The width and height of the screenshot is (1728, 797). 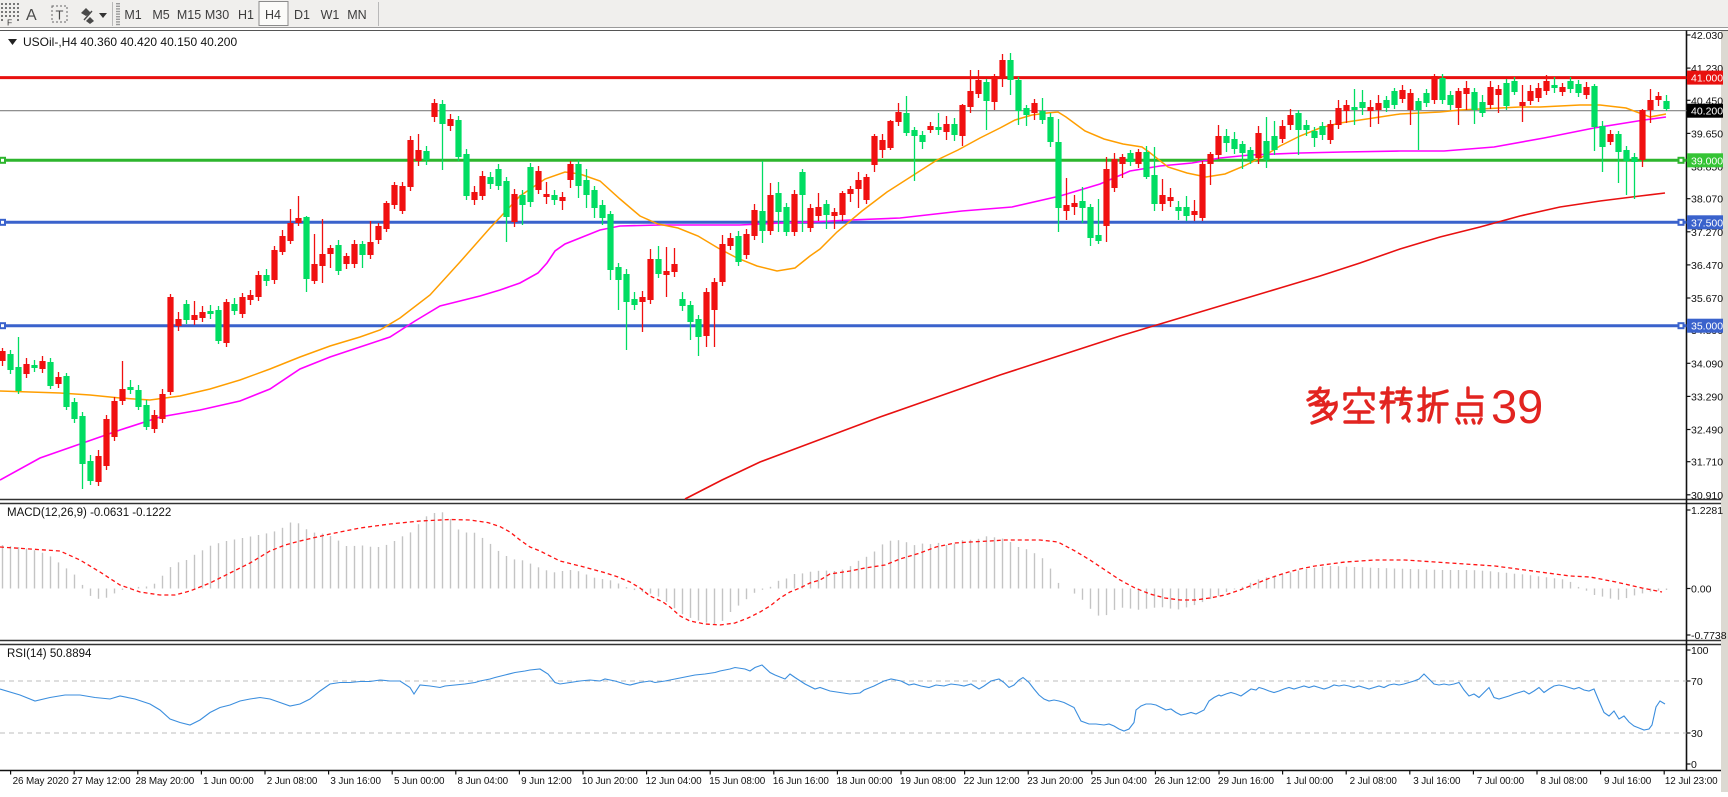 What do you see at coordinates (1697, 734) in the screenshot?
I see `svg-text: 30` at bounding box center [1697, 734].